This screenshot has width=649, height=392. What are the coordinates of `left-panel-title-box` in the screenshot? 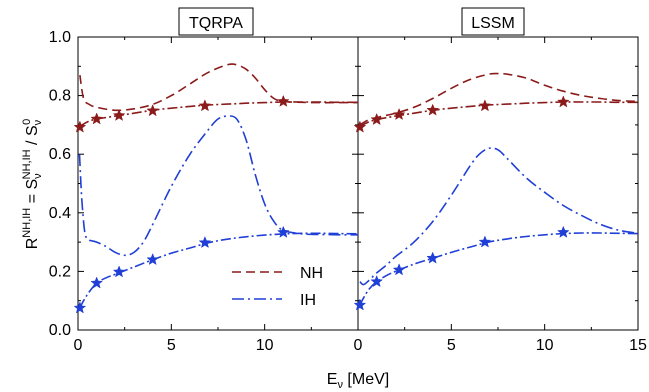 It's located at (216, 21).